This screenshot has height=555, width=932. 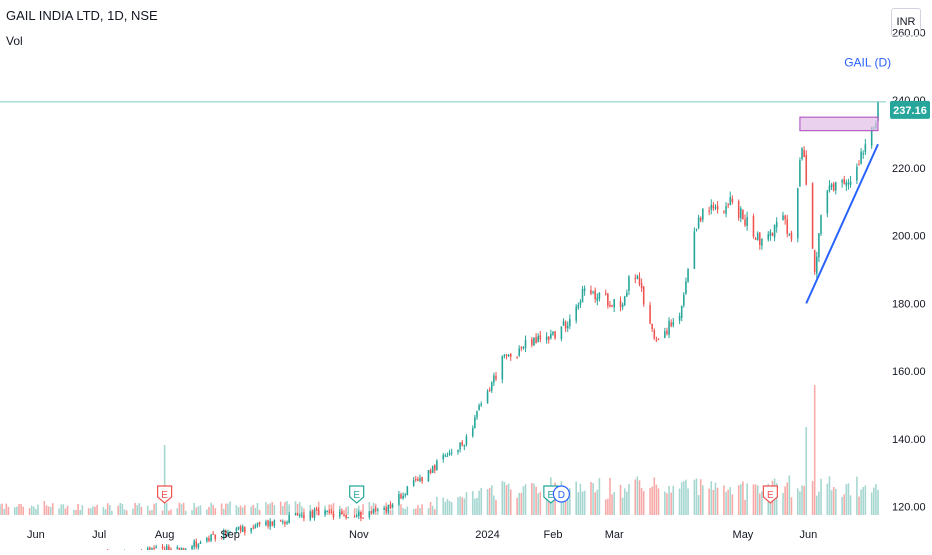 What do you see at coordinates (561, 494) in the screenshot?
I see `dividend-marker: D` at bounding box center [561, 494].